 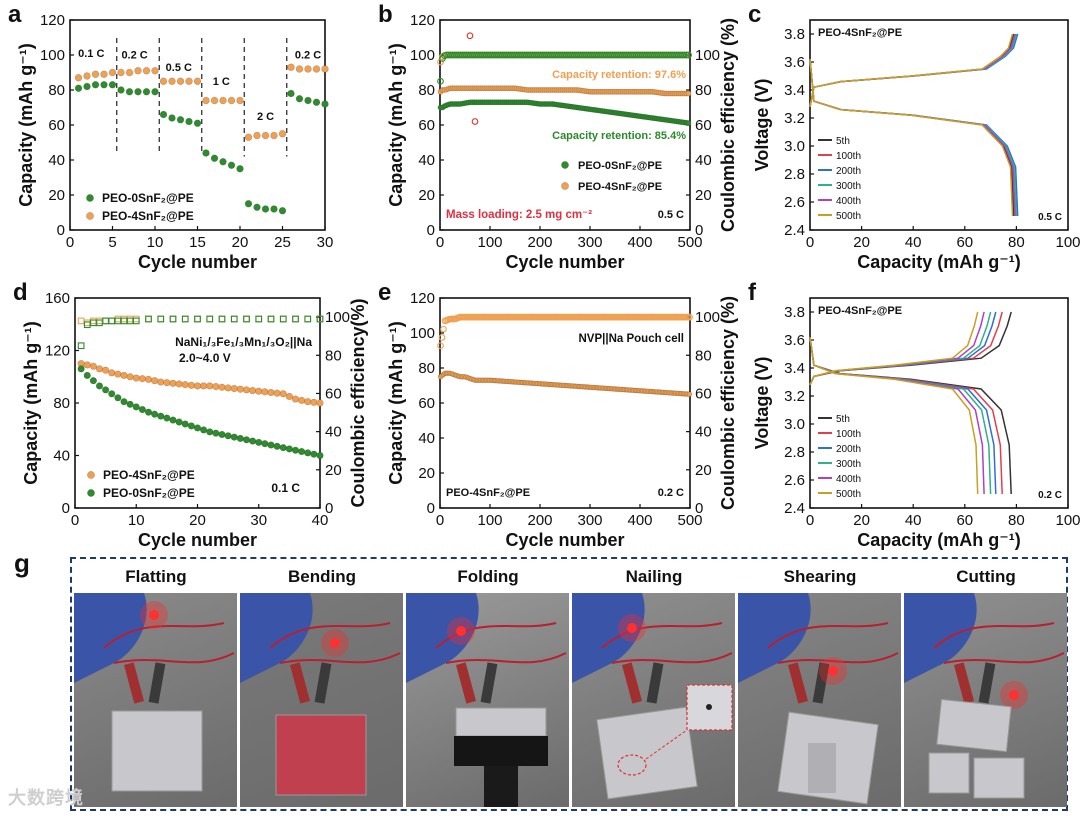 I want to click on y2-tick-label-b: 100, so click(x=707, y=55).